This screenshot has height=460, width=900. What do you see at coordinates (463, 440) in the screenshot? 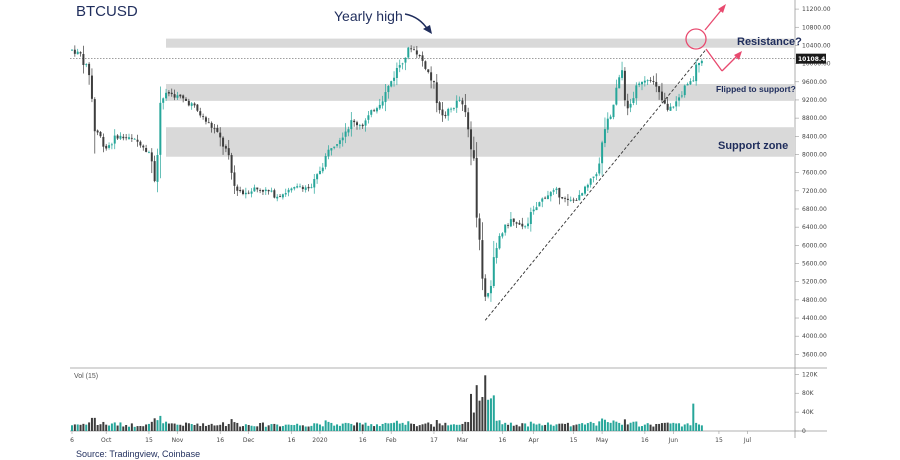
I see `time-tick-label: Mar` at bounding box center [463, 440].